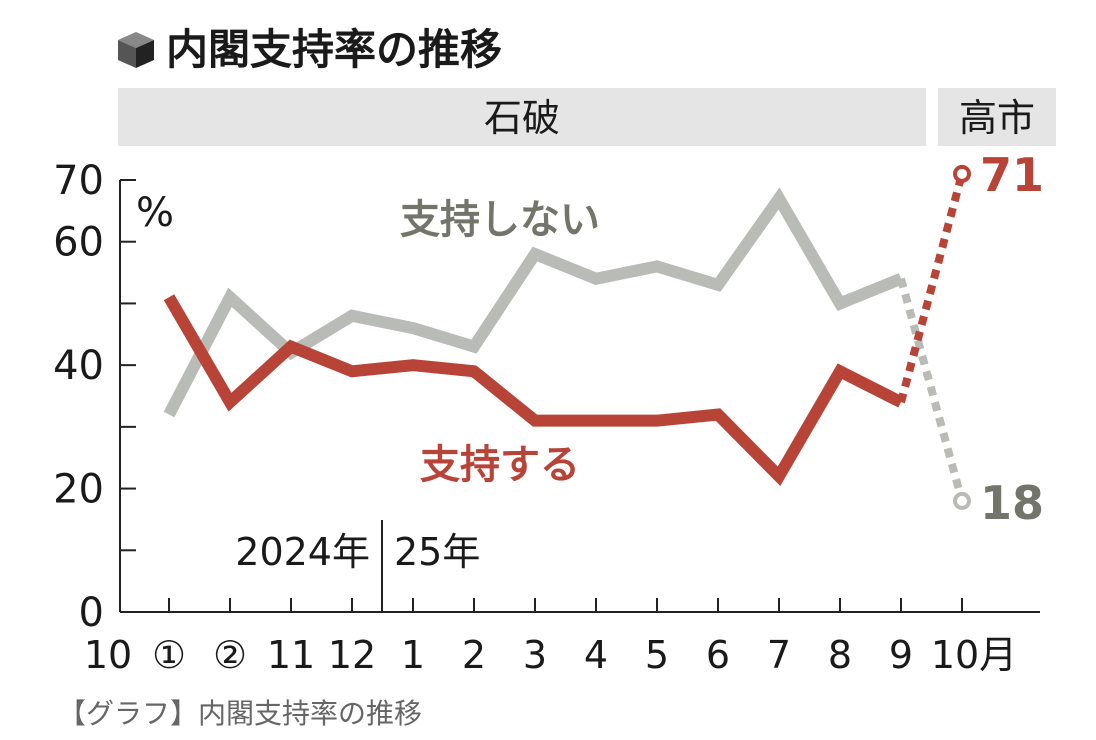  What do you see at coordinates (78, 181) in the screenshot?
I see `y-tick-label: 70` at bounding box center [78, 181].